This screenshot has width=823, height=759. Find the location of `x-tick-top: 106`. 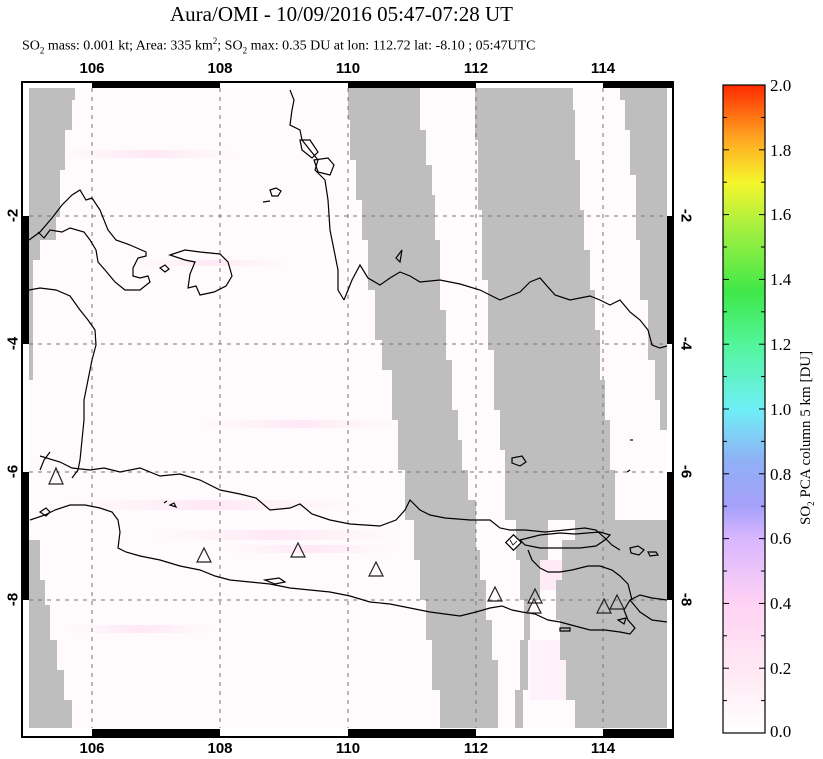

x-tick-top: 106 is located at coordinates (92, 68).